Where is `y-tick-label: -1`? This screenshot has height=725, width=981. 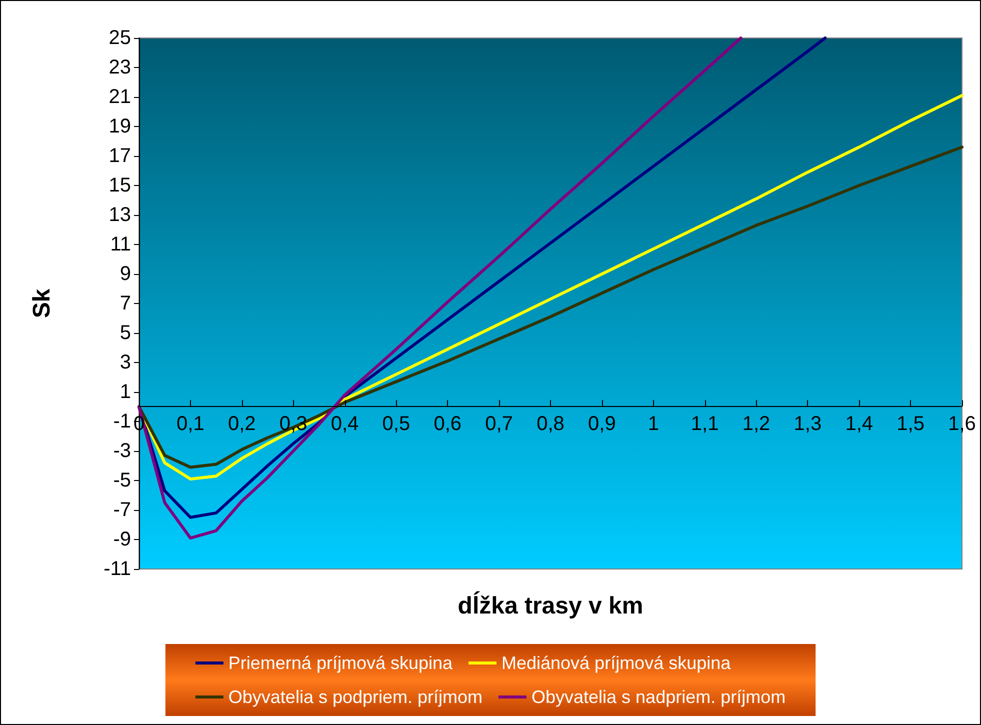 y-tick-label: -1 is located at coordinates (122, 421).